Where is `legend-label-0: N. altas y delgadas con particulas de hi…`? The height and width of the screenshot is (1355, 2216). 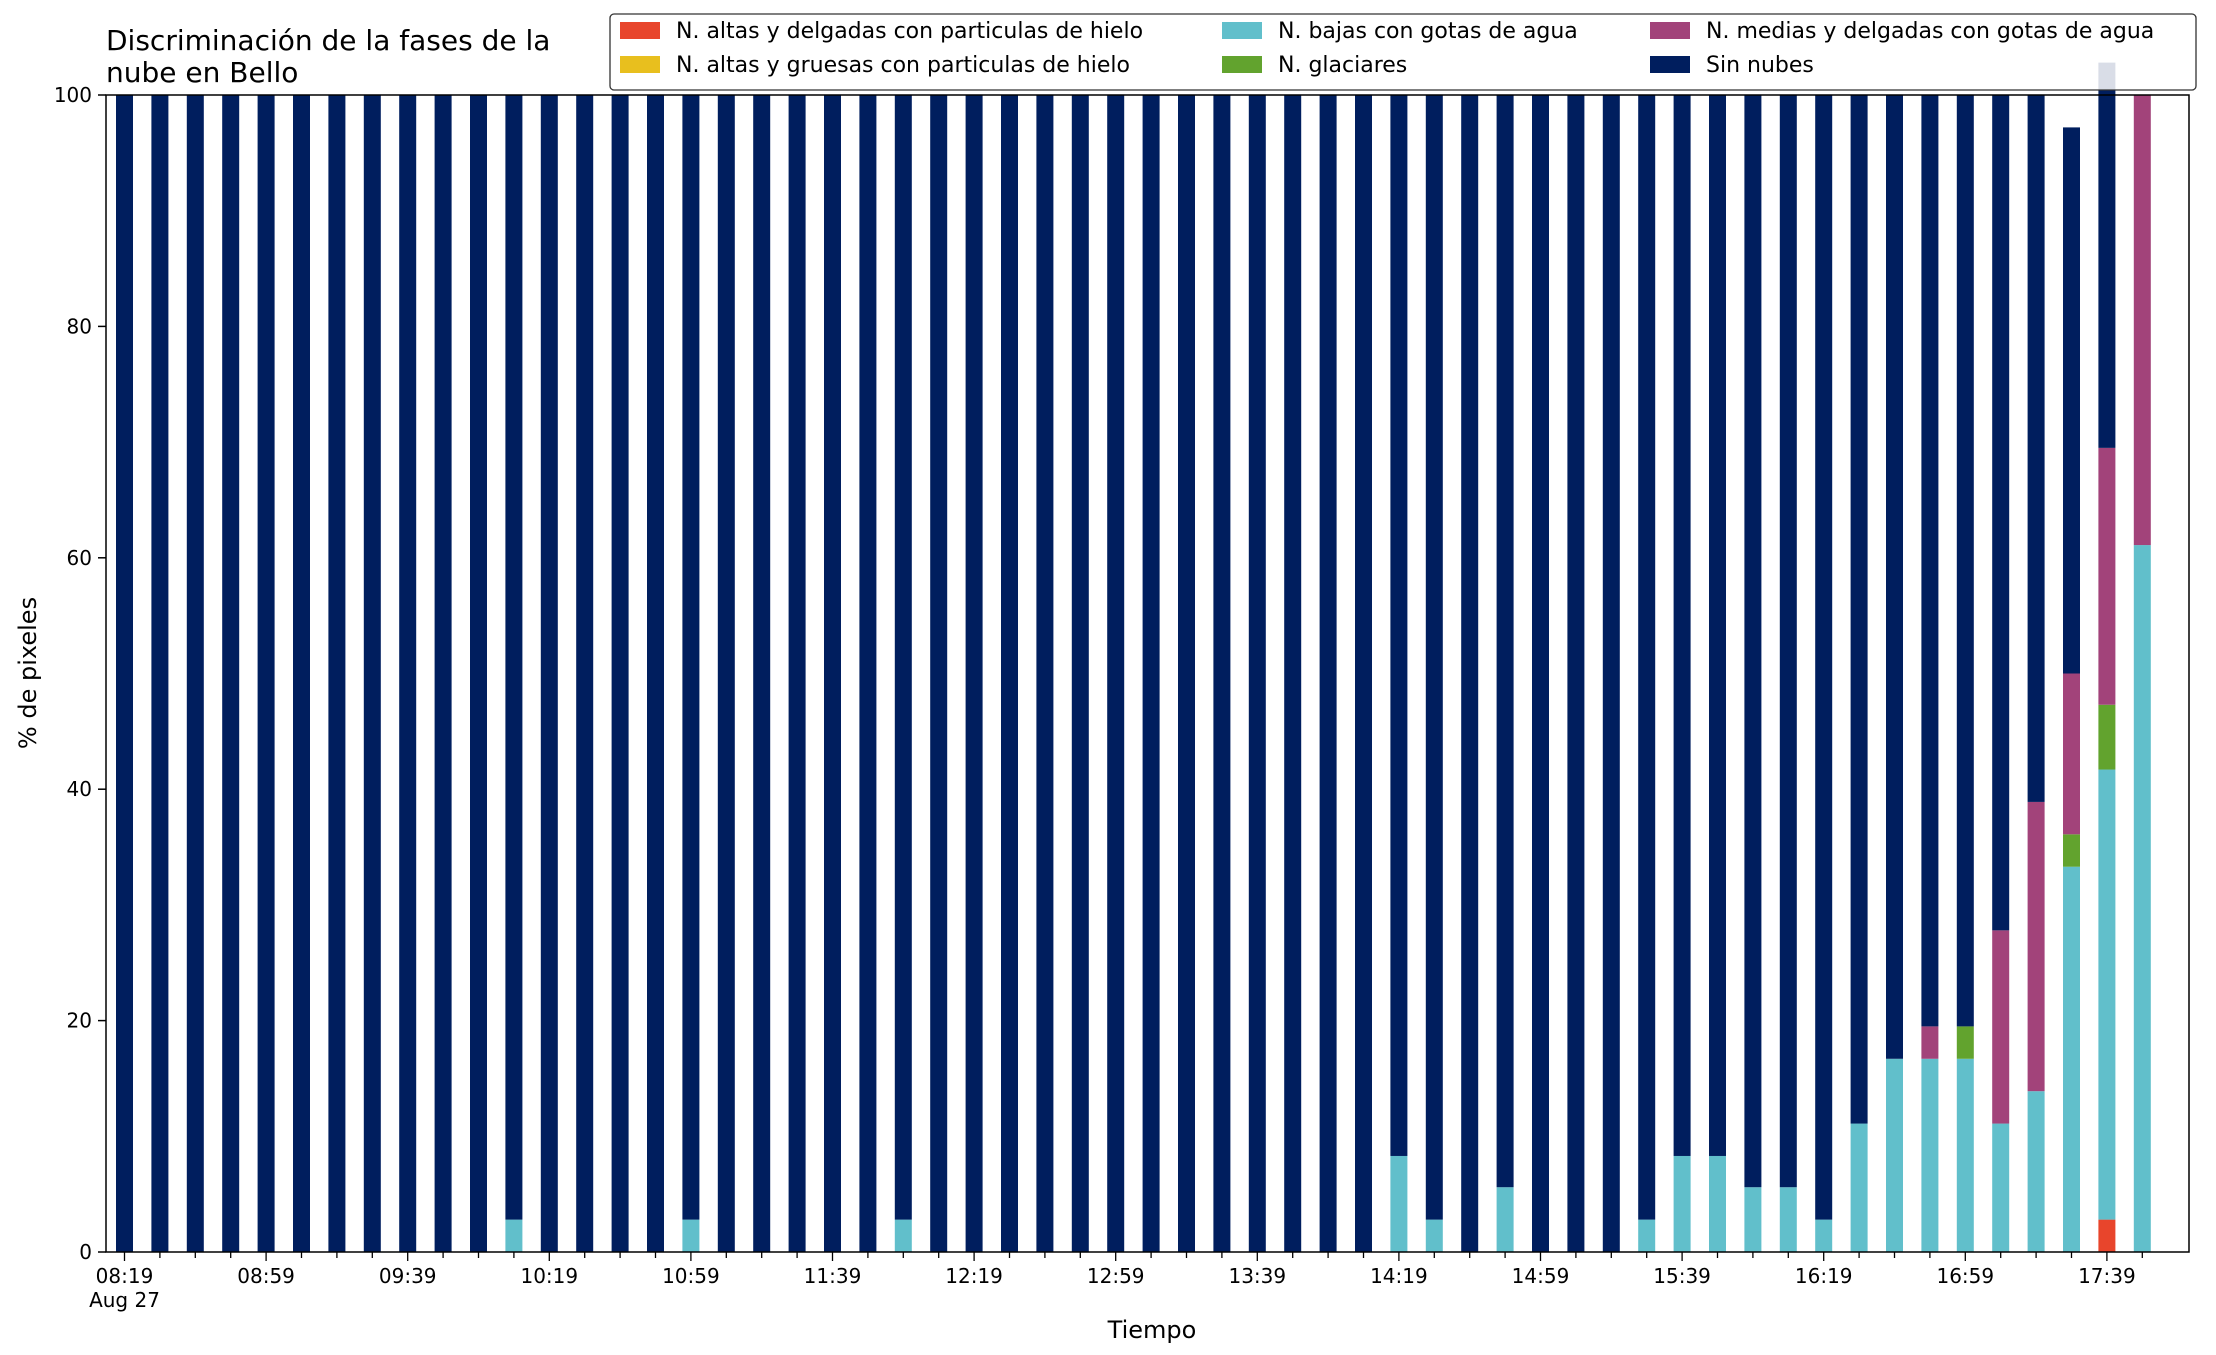
legend-label-0: N. altas y delgadas con particulas de hi… is located at coordinates (909, 31).